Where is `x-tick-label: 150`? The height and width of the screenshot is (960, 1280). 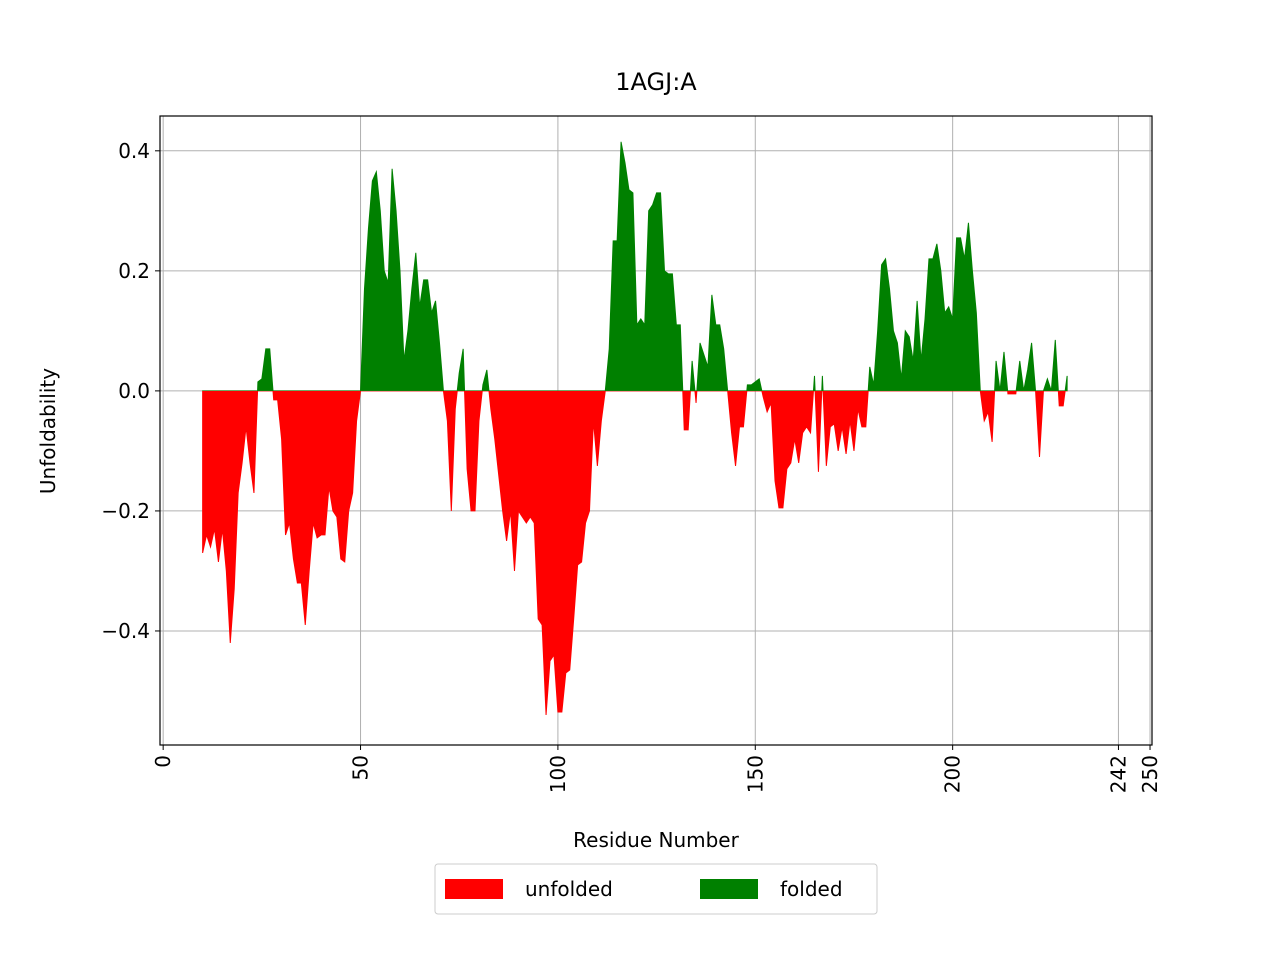
x-tick-label: 150 is located at coordinates (755, 774).